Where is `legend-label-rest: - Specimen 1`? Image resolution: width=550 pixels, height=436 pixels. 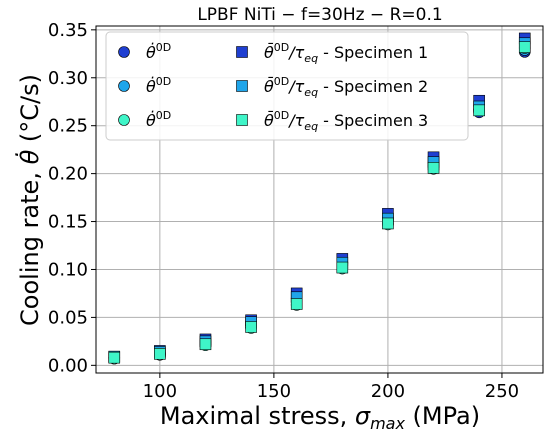 legend-label-rest: - Specimen 1 is located at coordinates (373, 52).